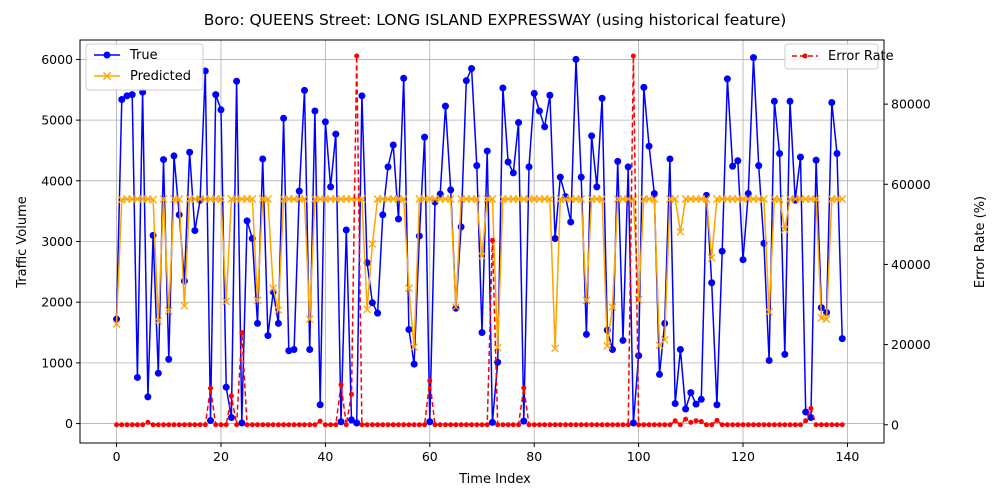 This screenshot has height=500, width=1000. I want to click on x-tick-label: 60, so click(430, 456).